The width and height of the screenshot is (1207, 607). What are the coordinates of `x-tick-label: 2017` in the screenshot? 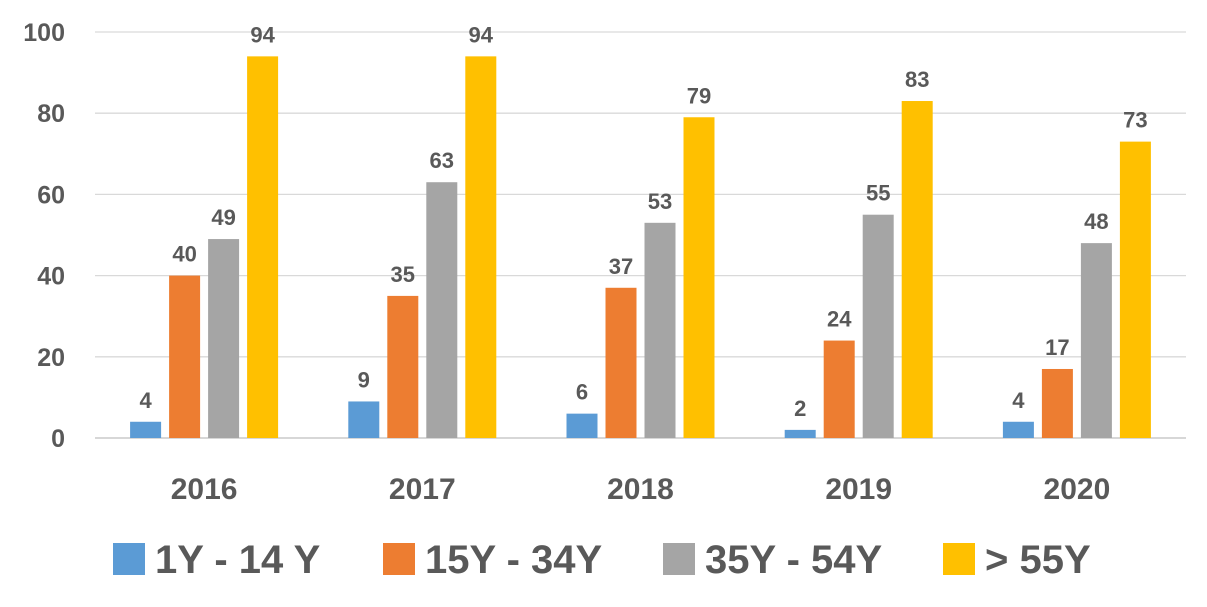 It's located at (422, 489).